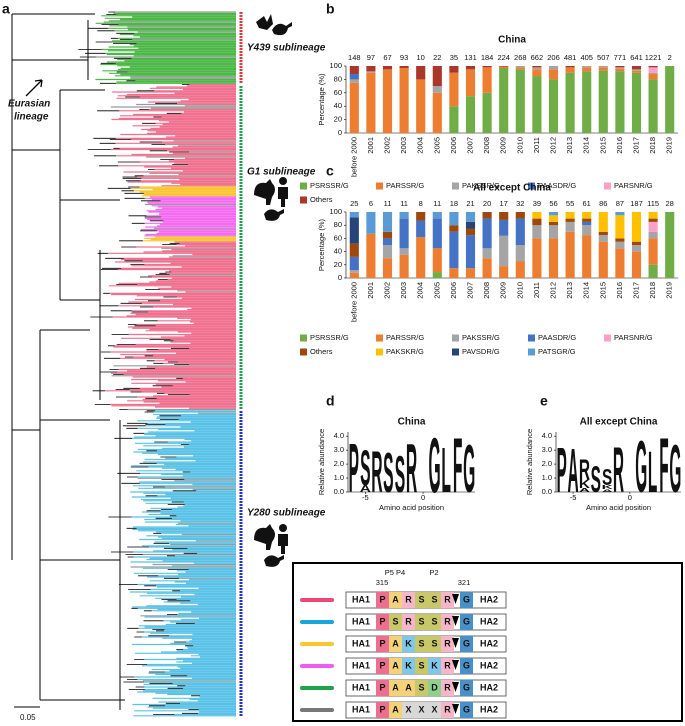 Image resolution: width=685 pixels, height=726 pixels. I want to click on count-label: 131, so click(470, 57).